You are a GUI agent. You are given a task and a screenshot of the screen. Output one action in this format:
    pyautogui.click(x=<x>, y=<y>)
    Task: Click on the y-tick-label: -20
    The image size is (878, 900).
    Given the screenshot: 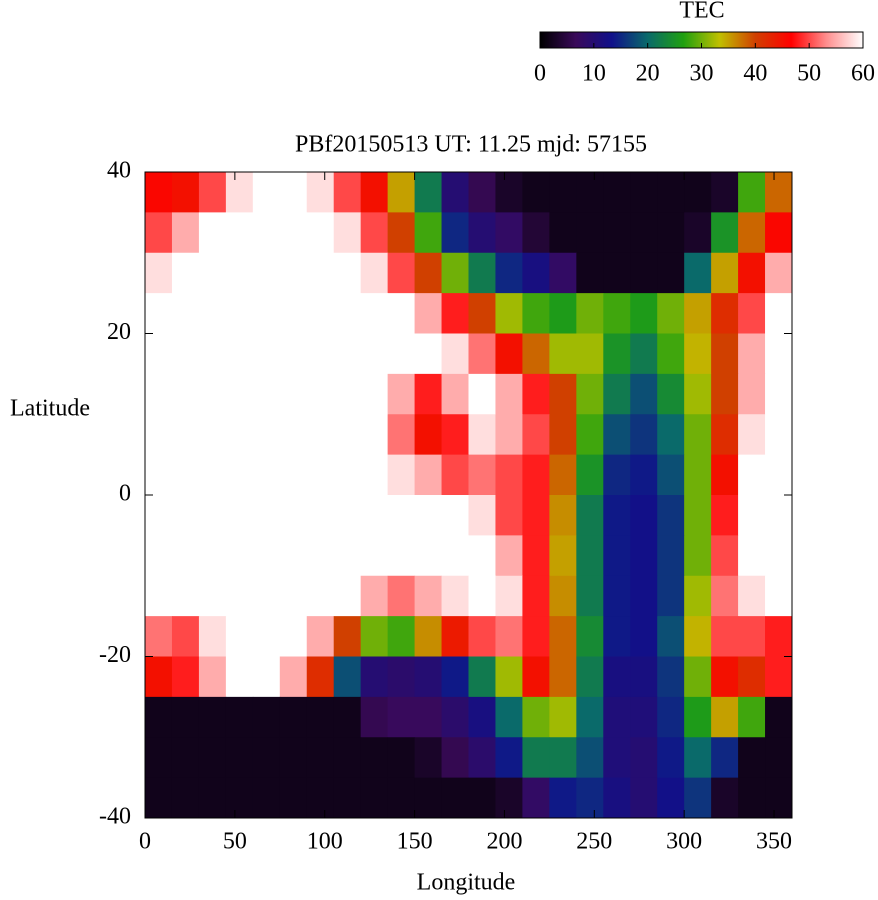 What is the action you would take?
    pyautogui.click(x=115, y=655)
    